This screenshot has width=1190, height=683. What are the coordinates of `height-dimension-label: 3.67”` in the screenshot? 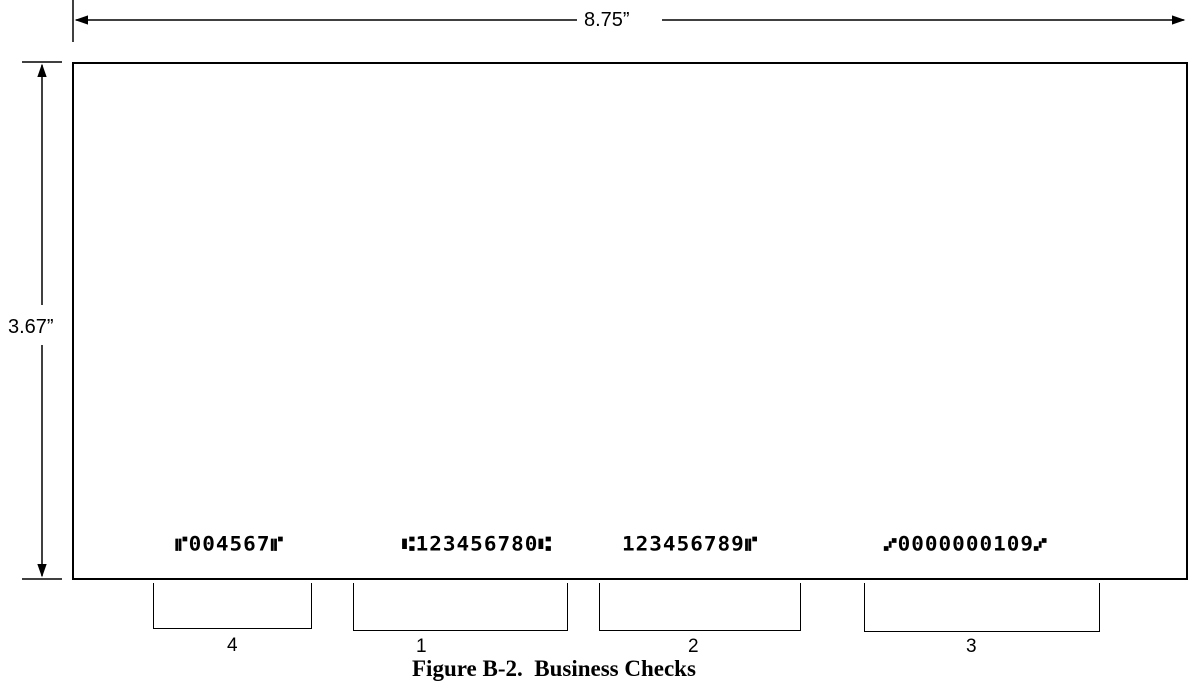 It's located at (31, 327).